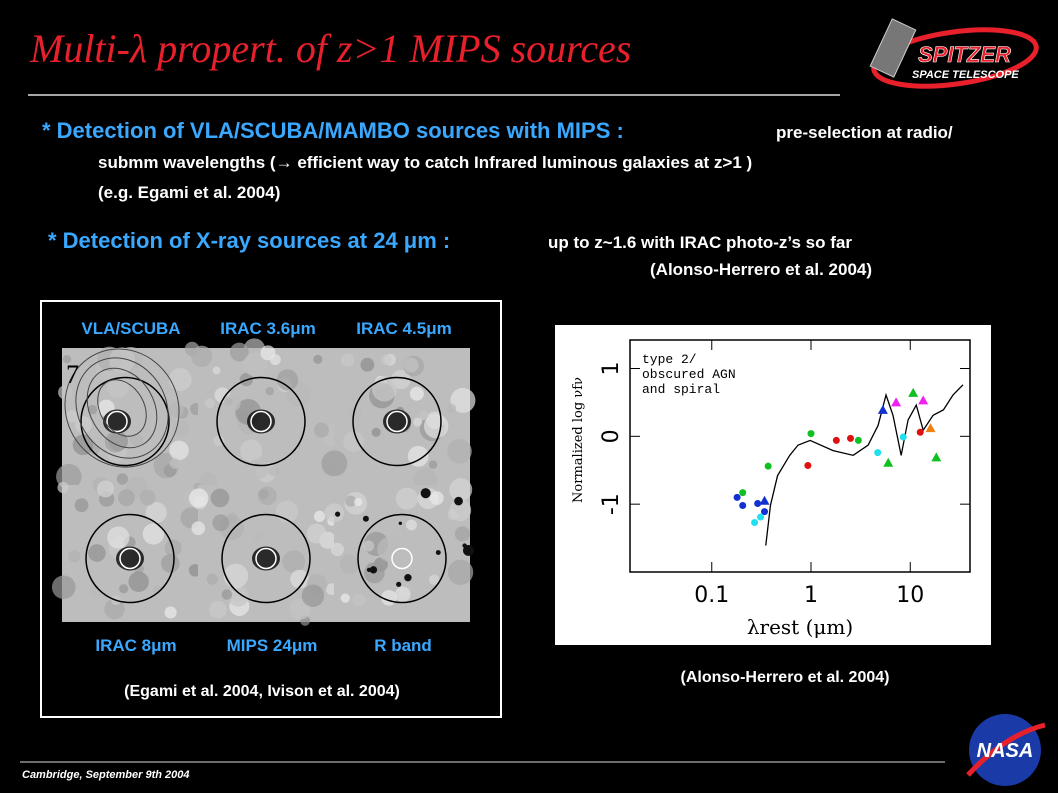  I want to click on contour, so click(122, 408).